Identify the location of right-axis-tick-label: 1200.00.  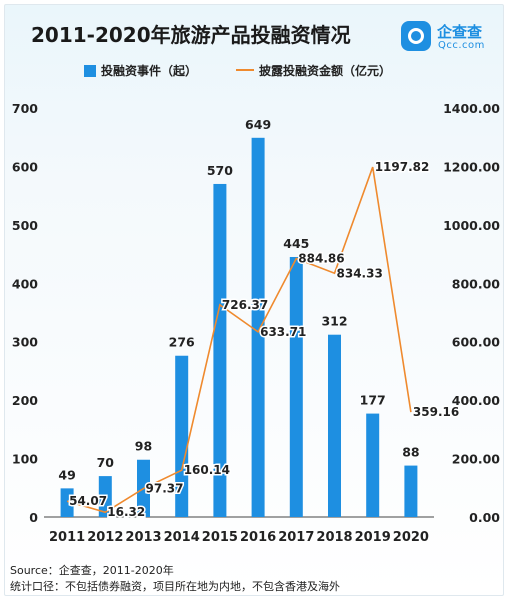
(471, 166).